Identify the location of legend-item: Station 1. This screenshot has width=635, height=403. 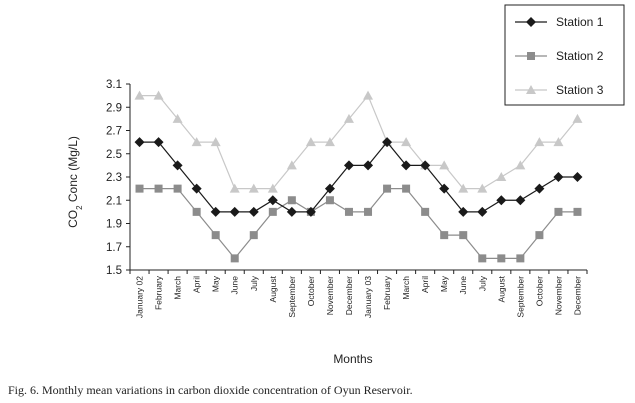
(559, 22).